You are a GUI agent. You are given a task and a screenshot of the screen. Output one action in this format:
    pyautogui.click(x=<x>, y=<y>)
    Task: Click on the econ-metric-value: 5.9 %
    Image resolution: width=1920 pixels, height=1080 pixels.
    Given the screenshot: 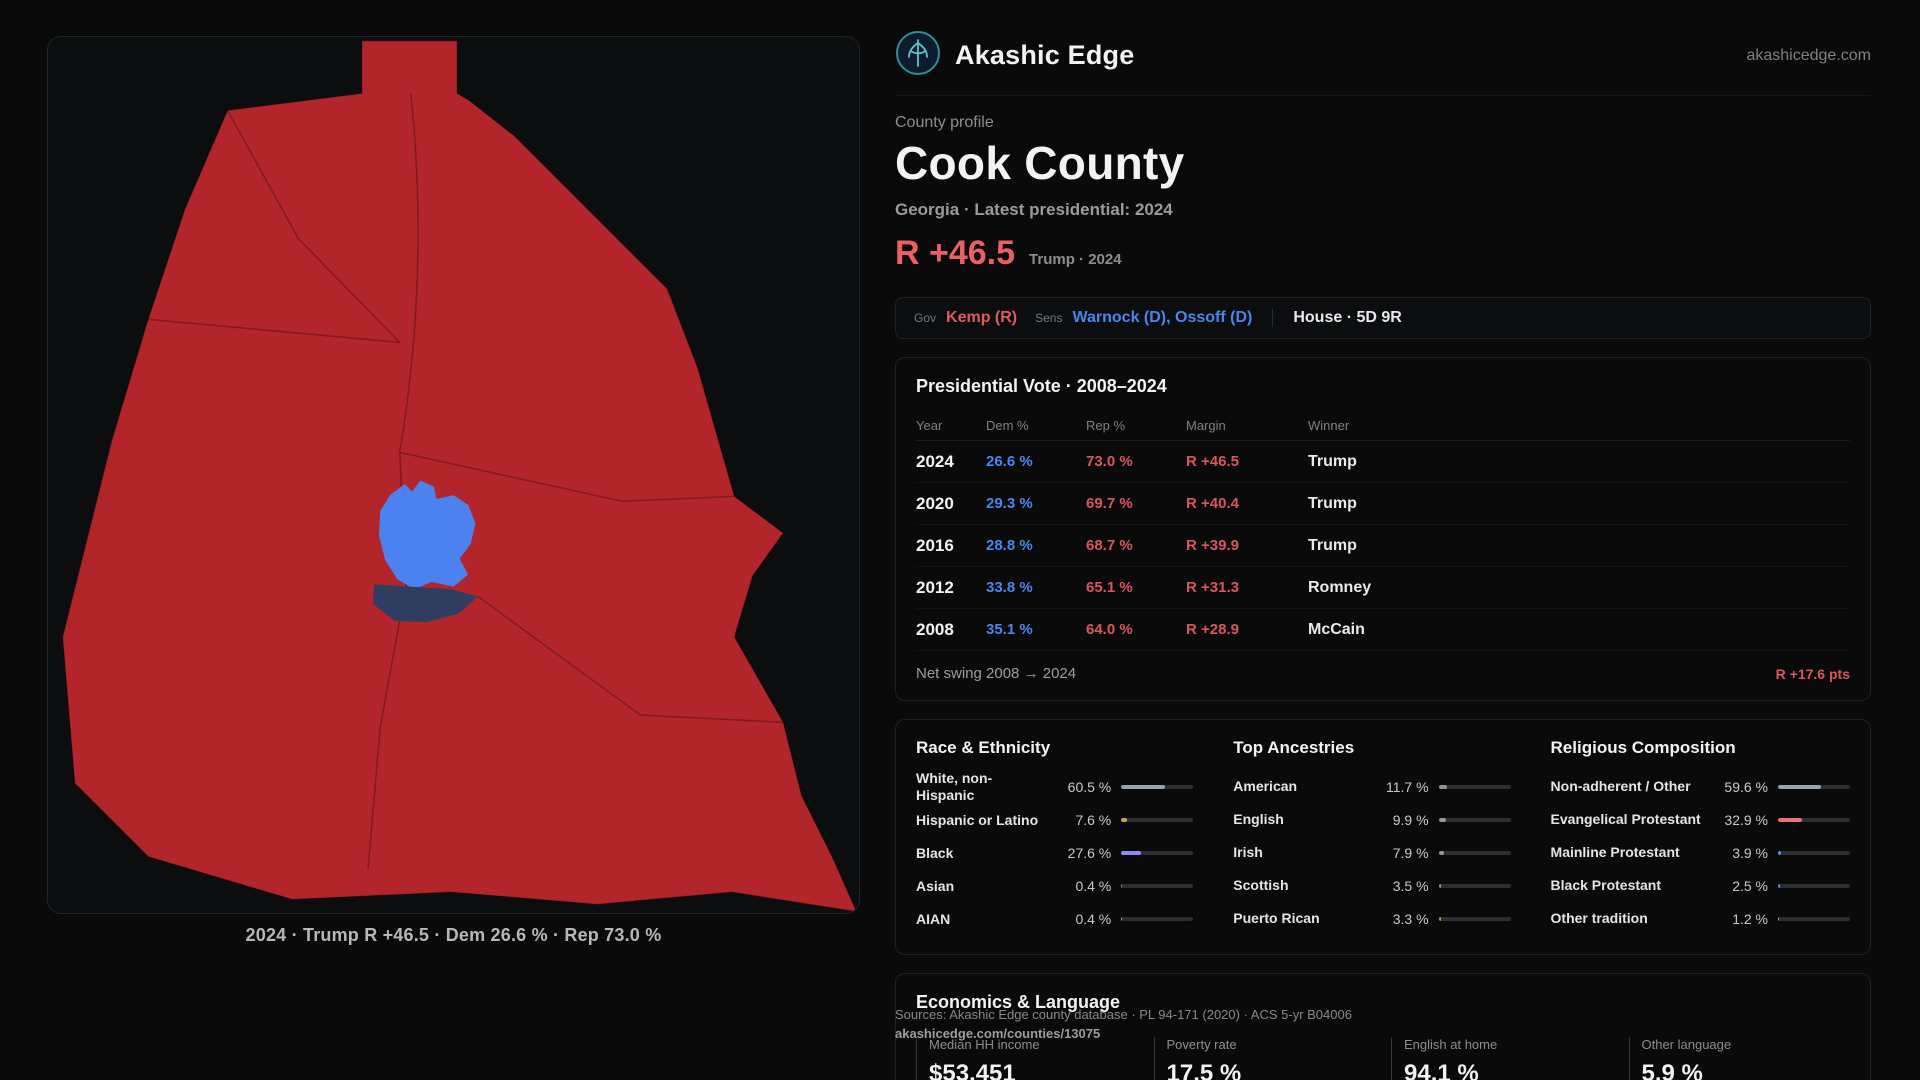 What is the action you would take?
    pyautogui.click(x=1672, y=1069)
    